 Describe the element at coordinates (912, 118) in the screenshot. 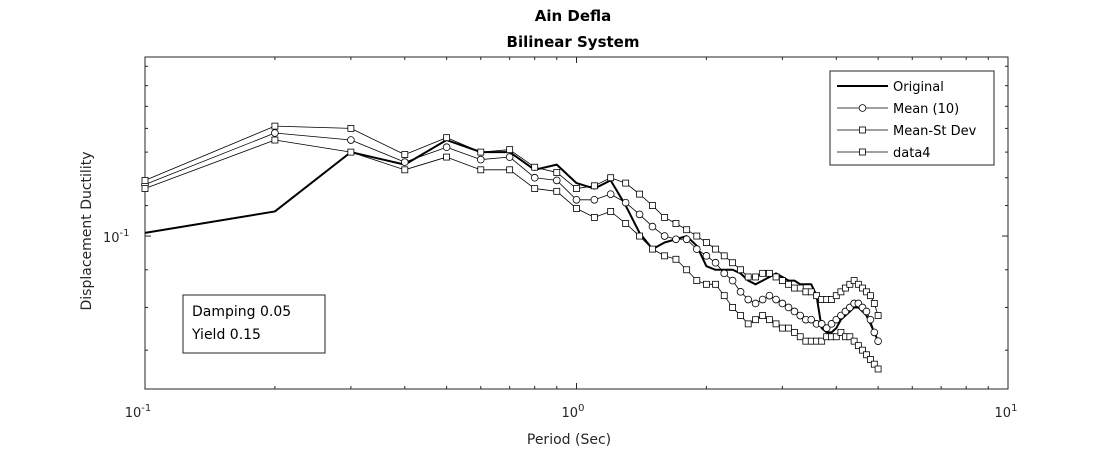

I see `legend: Original Mean (10) Mean-St Dev data4` at that location.